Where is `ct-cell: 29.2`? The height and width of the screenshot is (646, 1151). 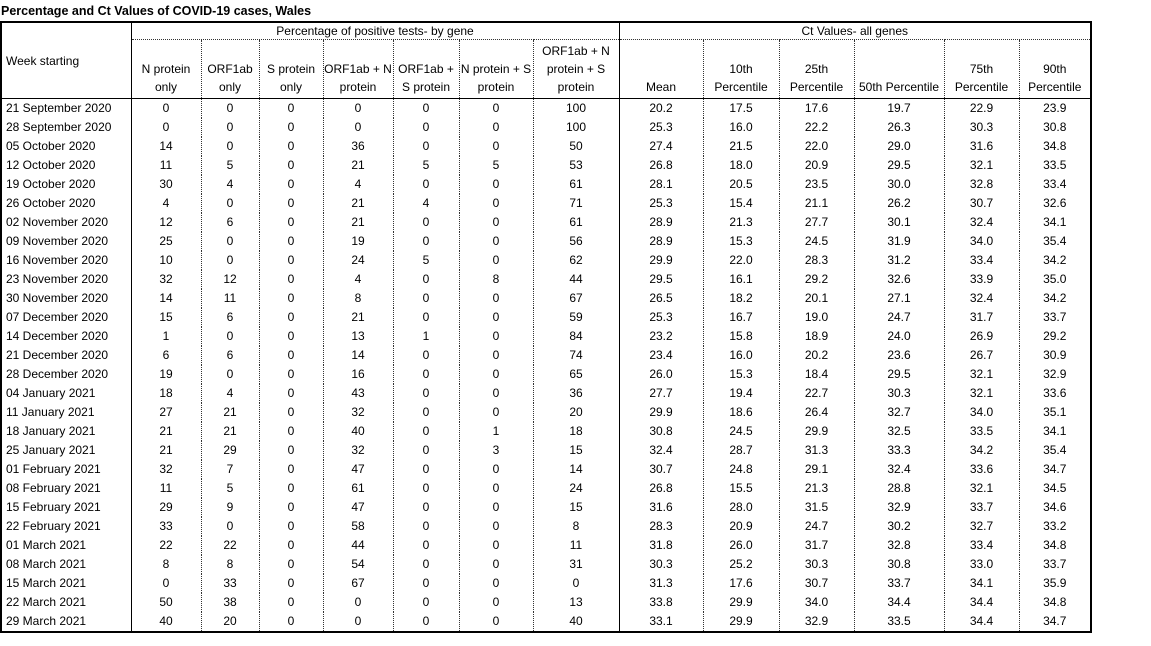
ct-cell: 29.2 is located at coordinates (817, 279).